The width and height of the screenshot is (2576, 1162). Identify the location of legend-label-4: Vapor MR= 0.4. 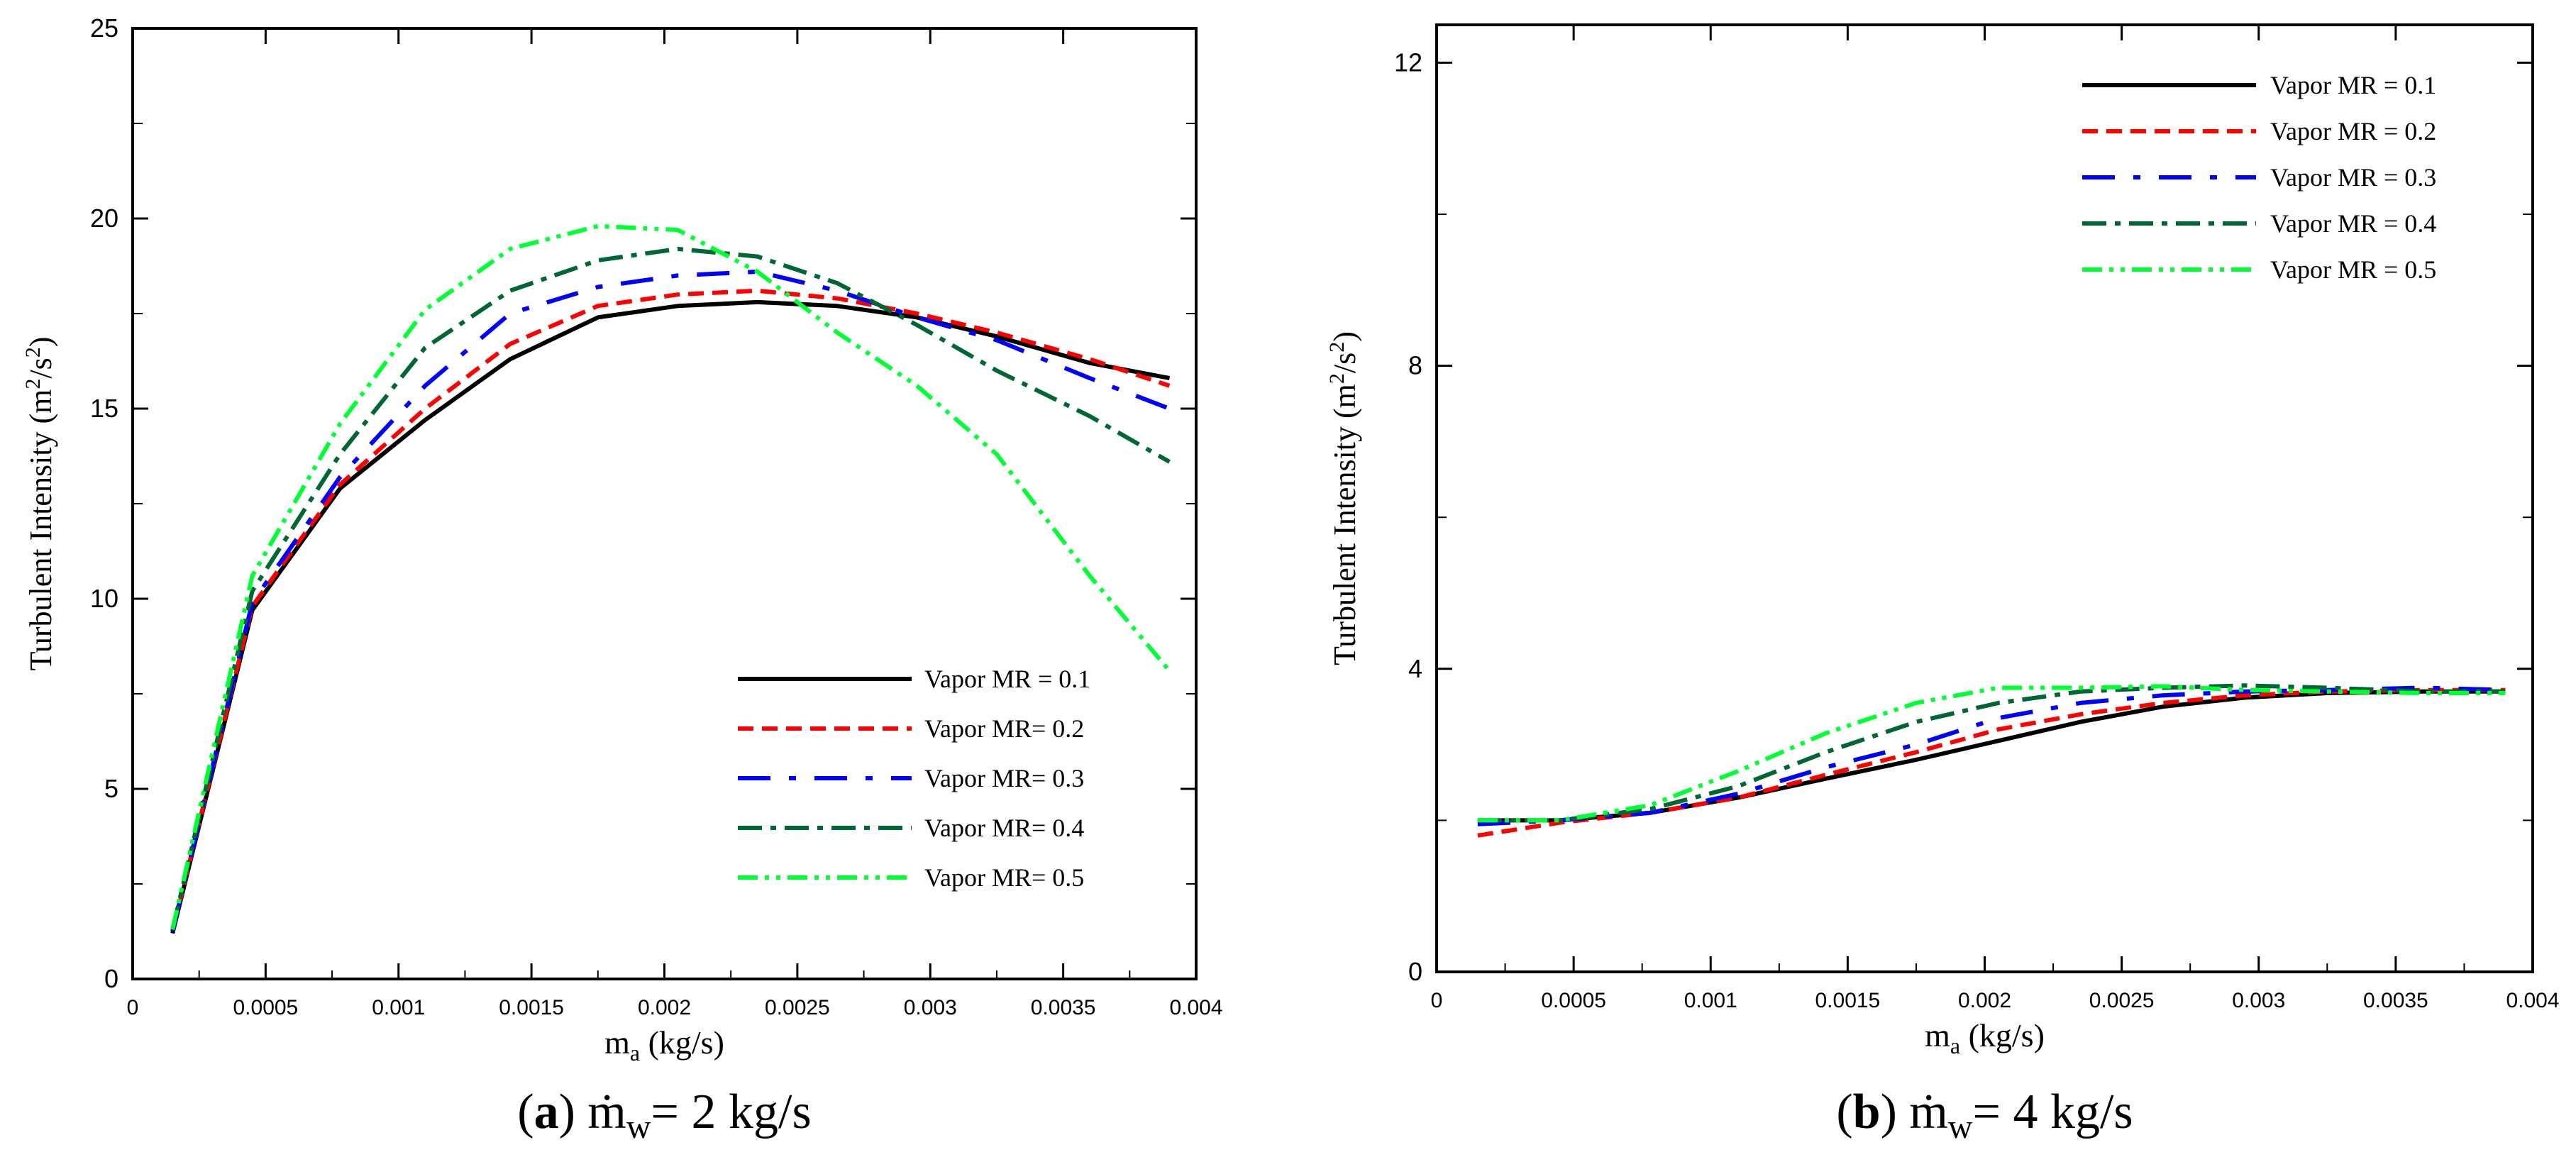
(1004, 828).